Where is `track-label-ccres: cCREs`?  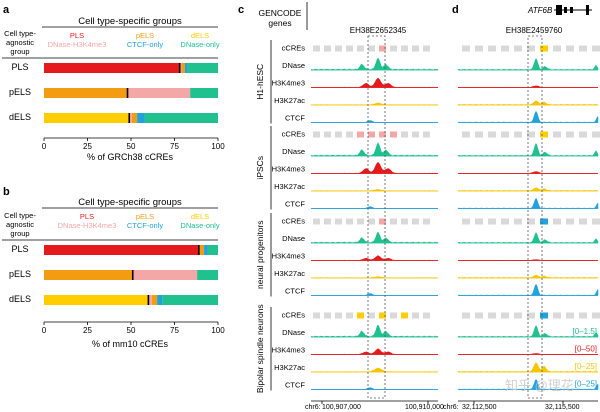
track-label-ccres: cCREs is located at coordinates (294, 134).